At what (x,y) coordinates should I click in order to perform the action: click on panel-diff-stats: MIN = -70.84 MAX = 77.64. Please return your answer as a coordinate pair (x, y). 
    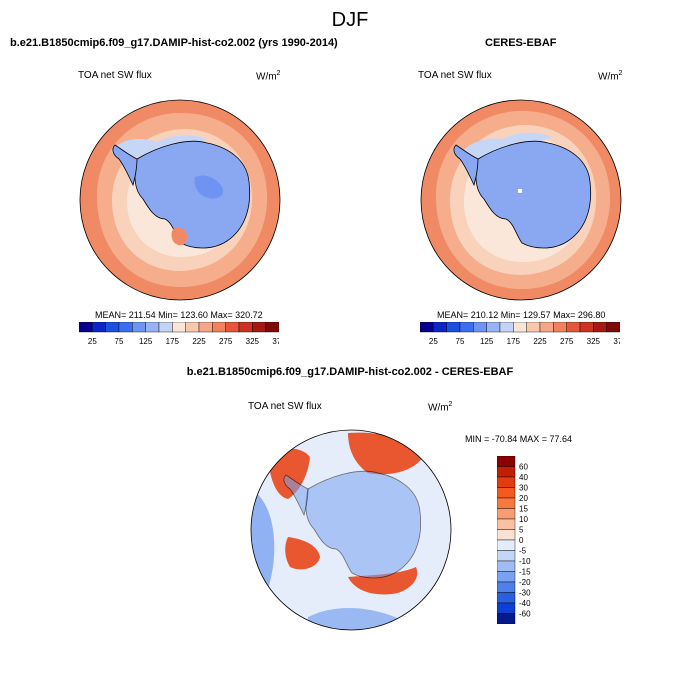
    Looking at the image, I should click on (519, 439).